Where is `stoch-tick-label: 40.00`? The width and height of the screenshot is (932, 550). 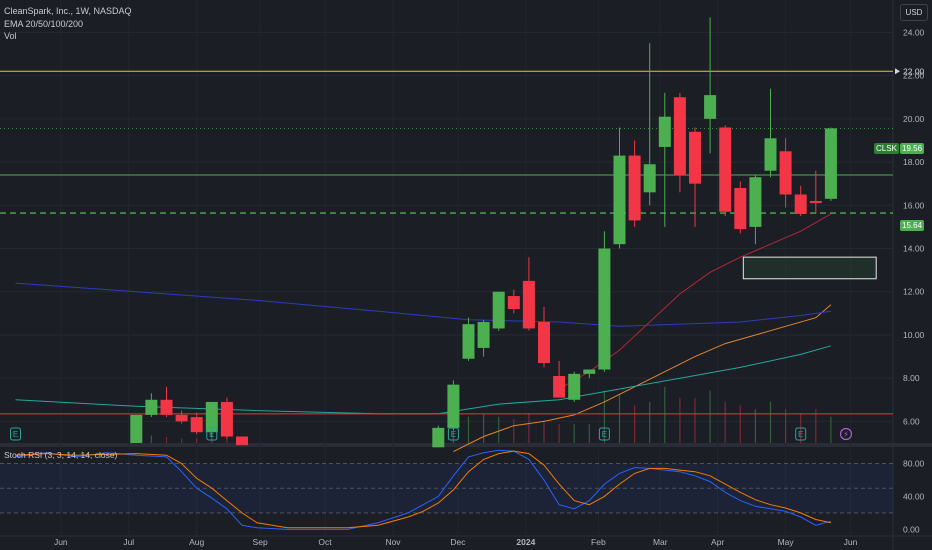 stoch-tick-label: 40.00 is located at coordinates (914, 496).